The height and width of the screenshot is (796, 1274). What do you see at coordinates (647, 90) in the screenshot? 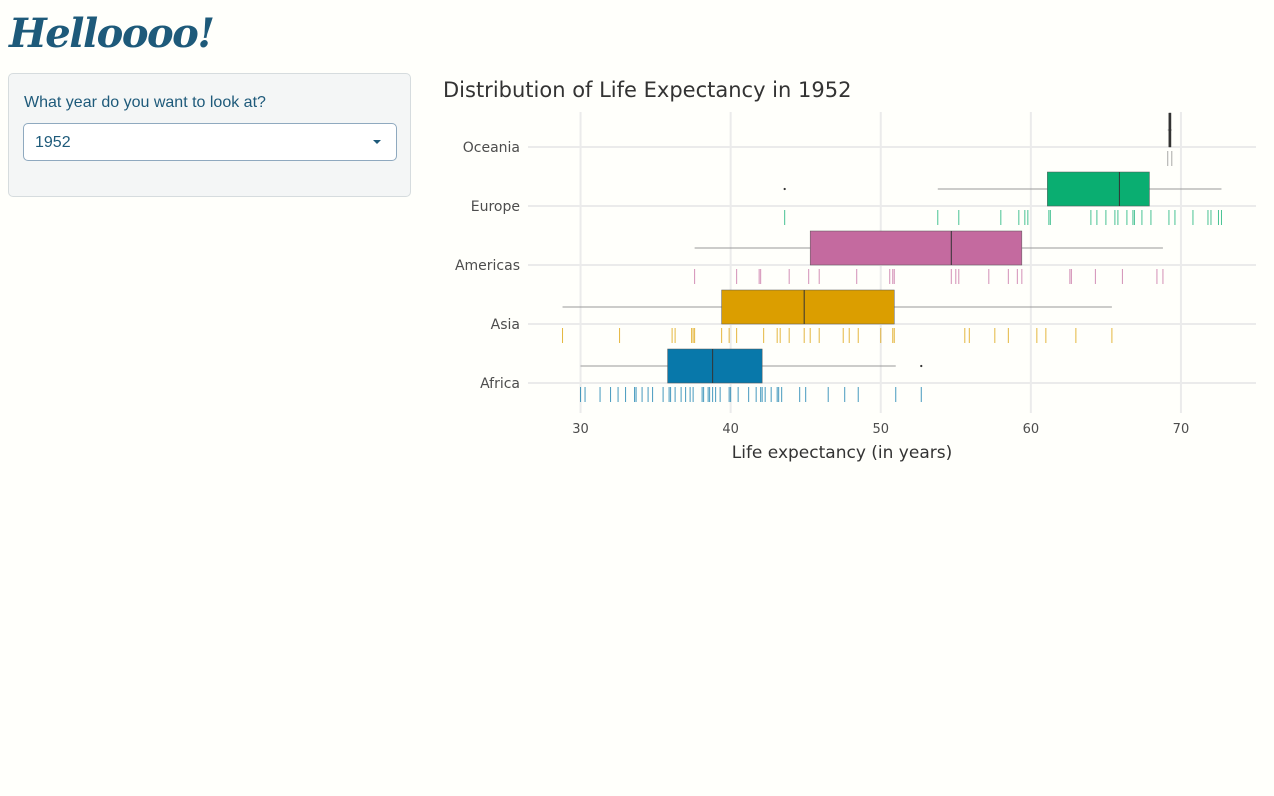
I see `chart-title: Distribution of Life Expectancy in 1952` at bounding box center [647, 90].